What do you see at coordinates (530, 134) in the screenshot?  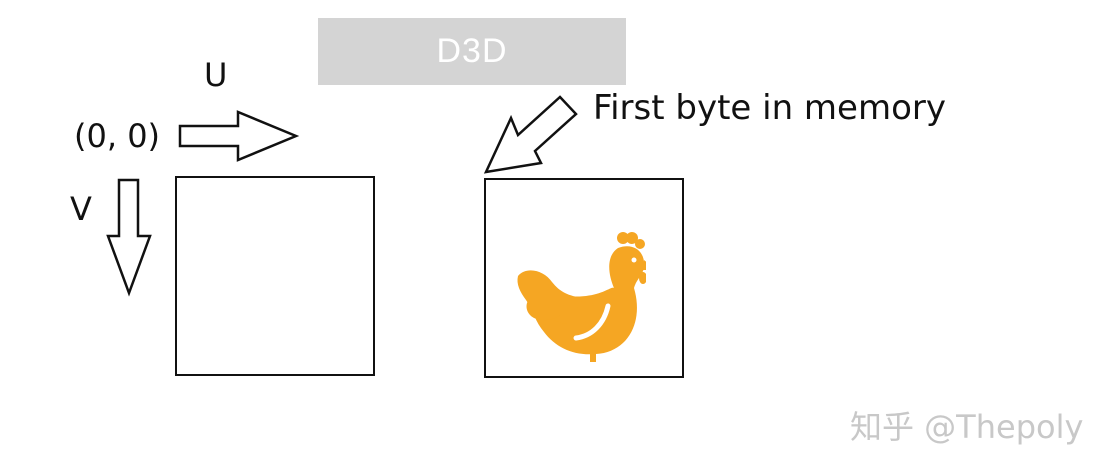 I see `diagonal-arrow-icon` at bounding box center [530, 134].